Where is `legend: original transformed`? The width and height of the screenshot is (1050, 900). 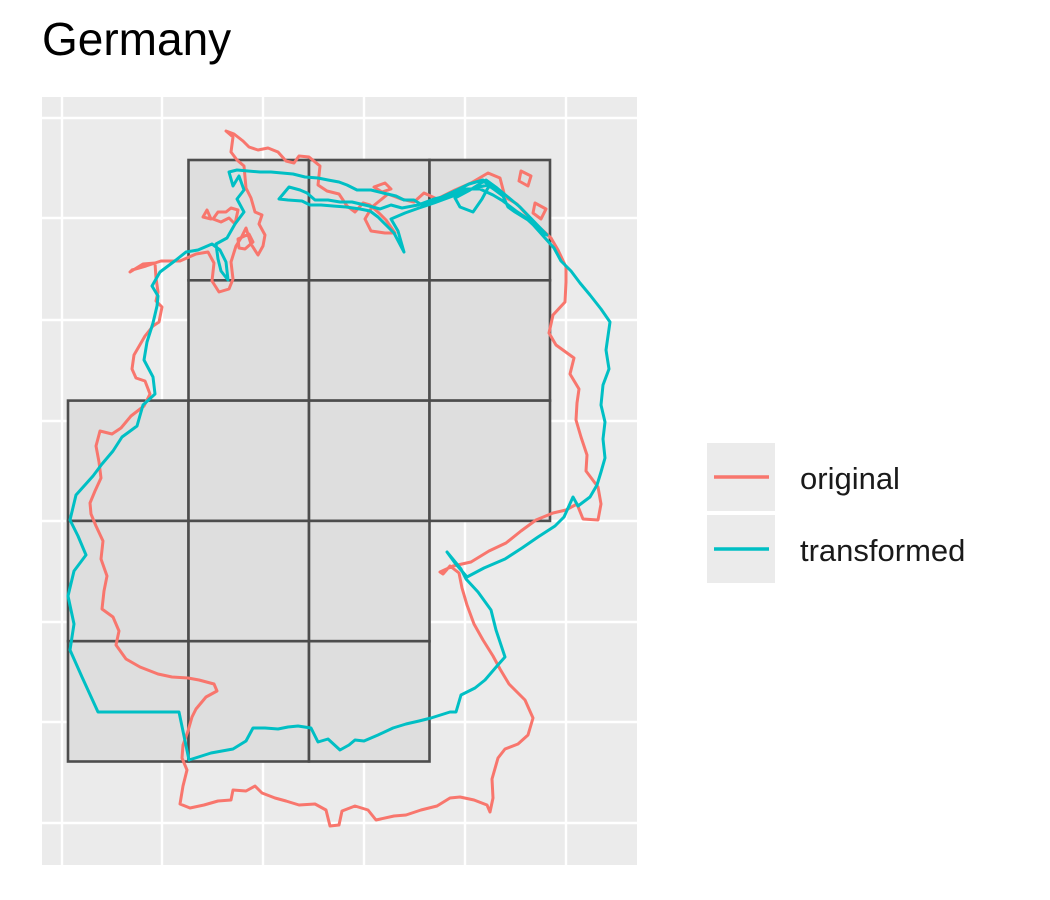 legend: original transformed is located at coordinates (836, 513).